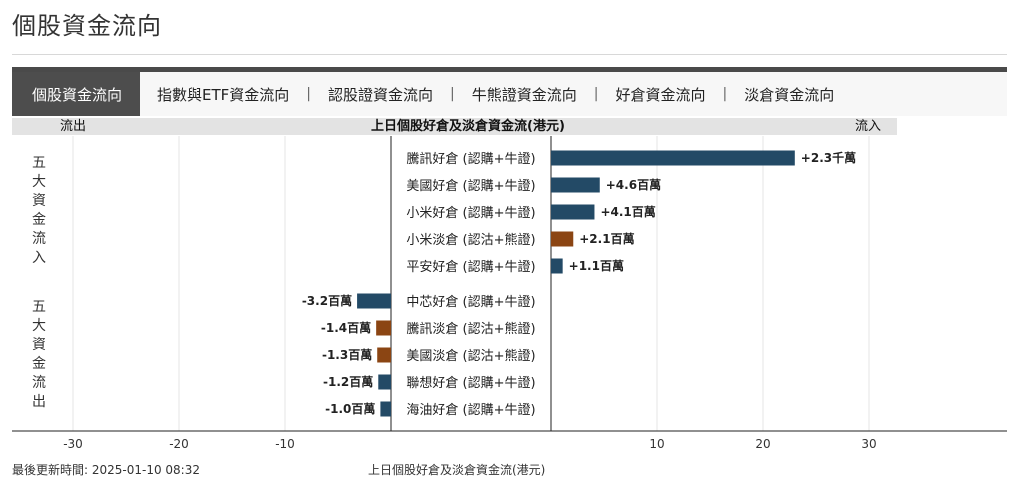 Image resolution: width=1015 pixels, height=484 pixels. Describe the element at coordinates (457, 470) in the screenshot. I see `footer-caption: 上日個股好倉及淡倉資金流(港元)` at that location.